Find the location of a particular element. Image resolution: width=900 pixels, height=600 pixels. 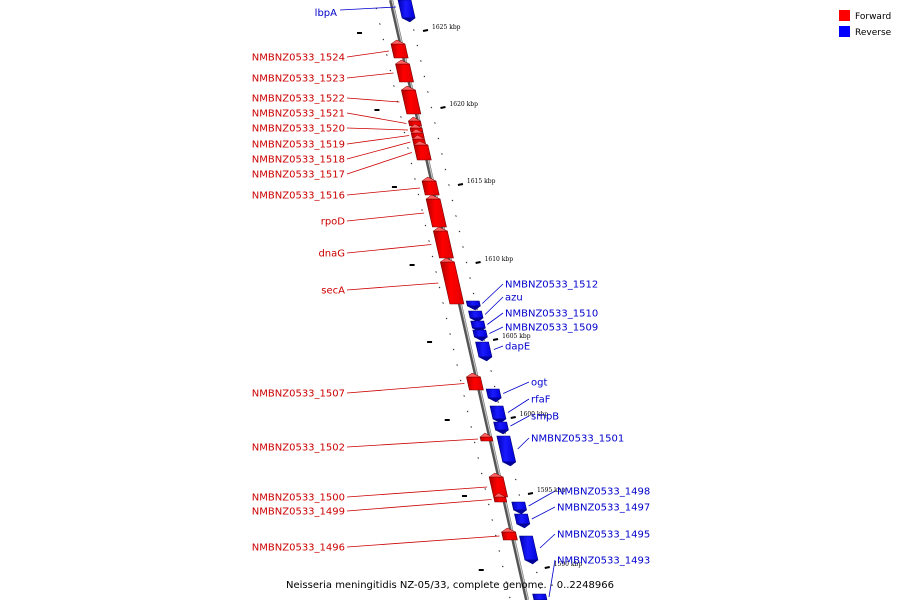

gene-label: NMBNZ0533_1512 is located at coordinates (551, 285).